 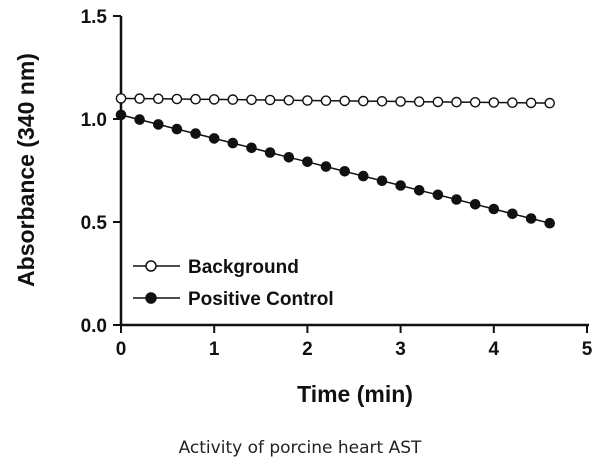 I want to click on series-line-background, so click(x=335, y=100).